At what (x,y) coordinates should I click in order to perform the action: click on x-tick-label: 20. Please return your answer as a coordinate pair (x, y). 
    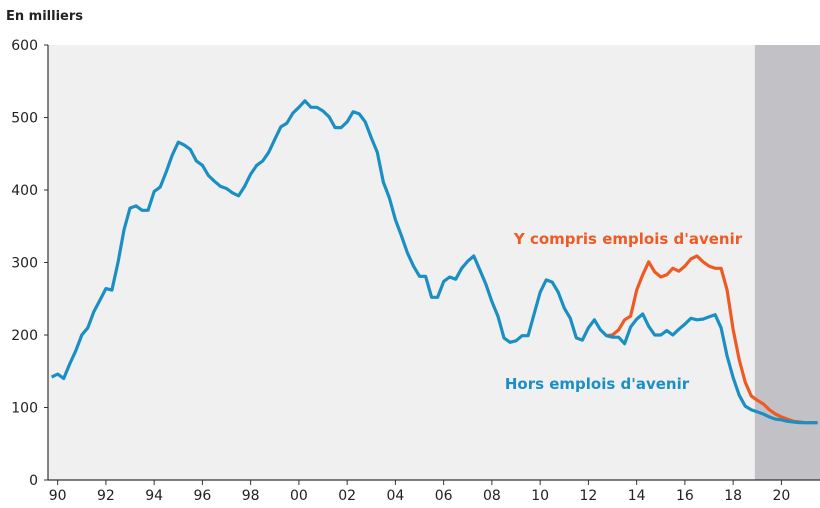
    Looking at the image, I should click on (781, 496).